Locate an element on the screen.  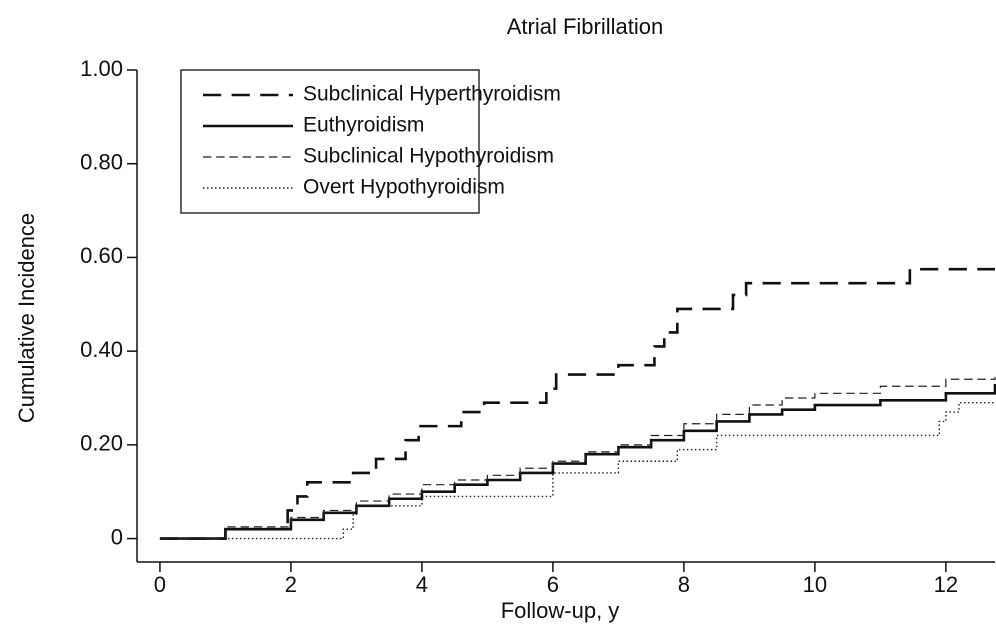
y-tick-label: 0.20 is located at coordinates (101, 443).